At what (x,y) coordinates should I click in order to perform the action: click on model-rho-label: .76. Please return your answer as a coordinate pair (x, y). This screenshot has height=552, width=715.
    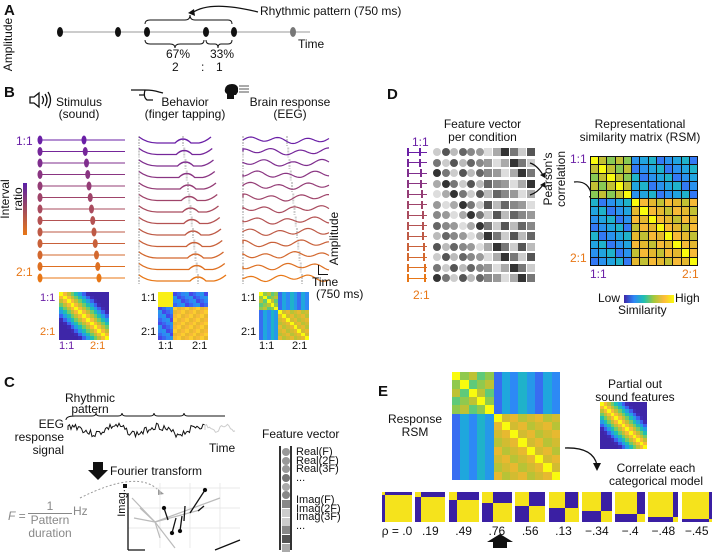
    Looking at the image, I should click on (497, 531).